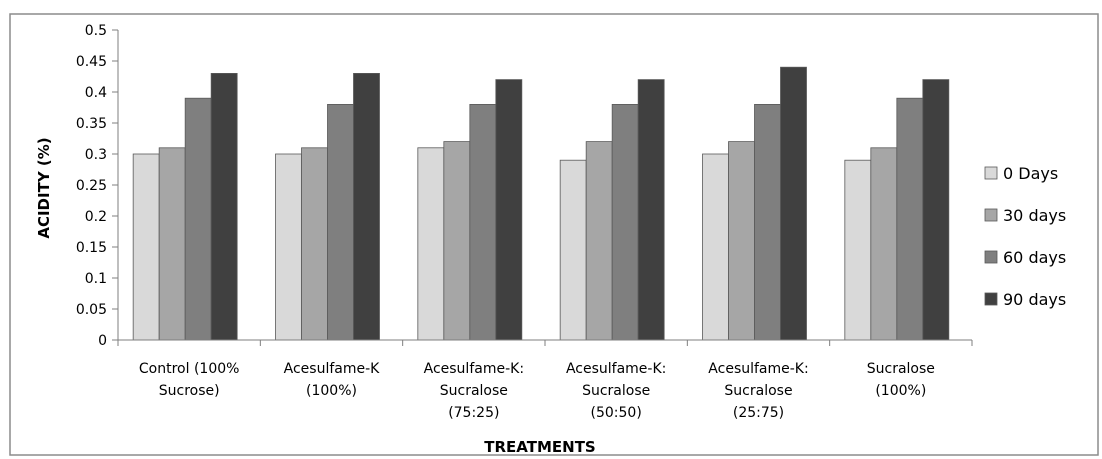  I want to click on legend-label: 60 days, so click(1034, 257).